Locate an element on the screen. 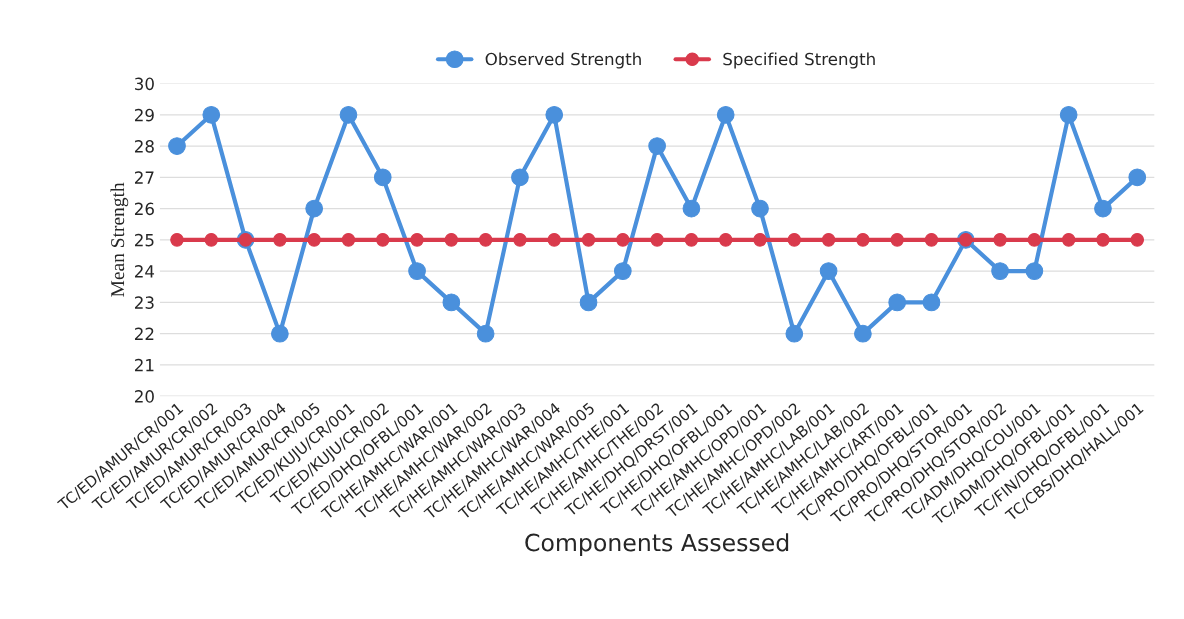 The height and width of the screenshot is (619, 1184). y-tick-label: 25 is located at coordinates (144, 240).